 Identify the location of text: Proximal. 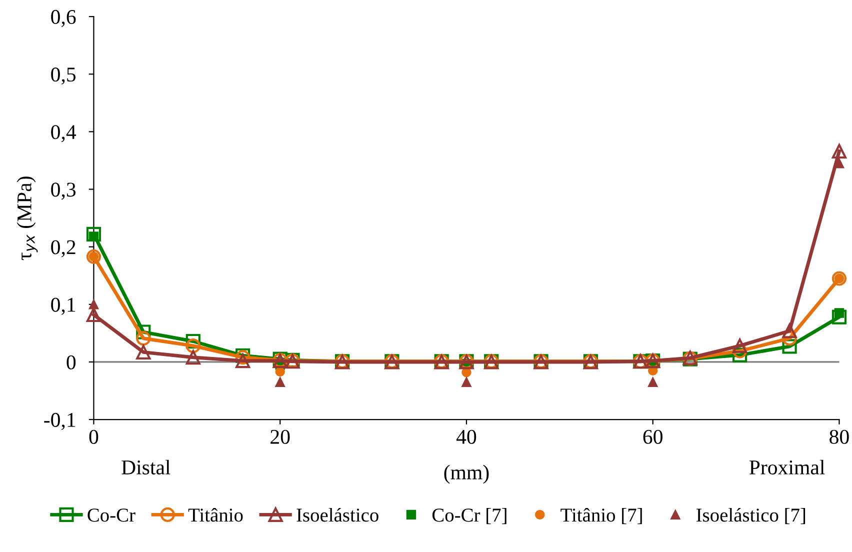
(787, 467).